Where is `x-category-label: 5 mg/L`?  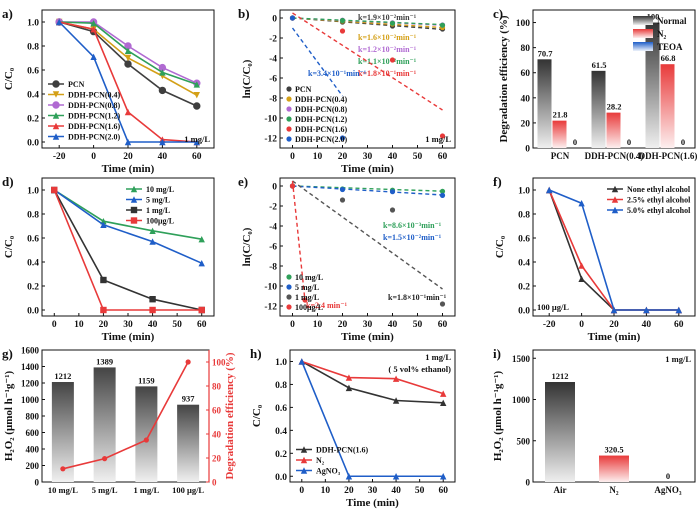
x-category-label: 5 mg/L is located at coordinates (105, 490).